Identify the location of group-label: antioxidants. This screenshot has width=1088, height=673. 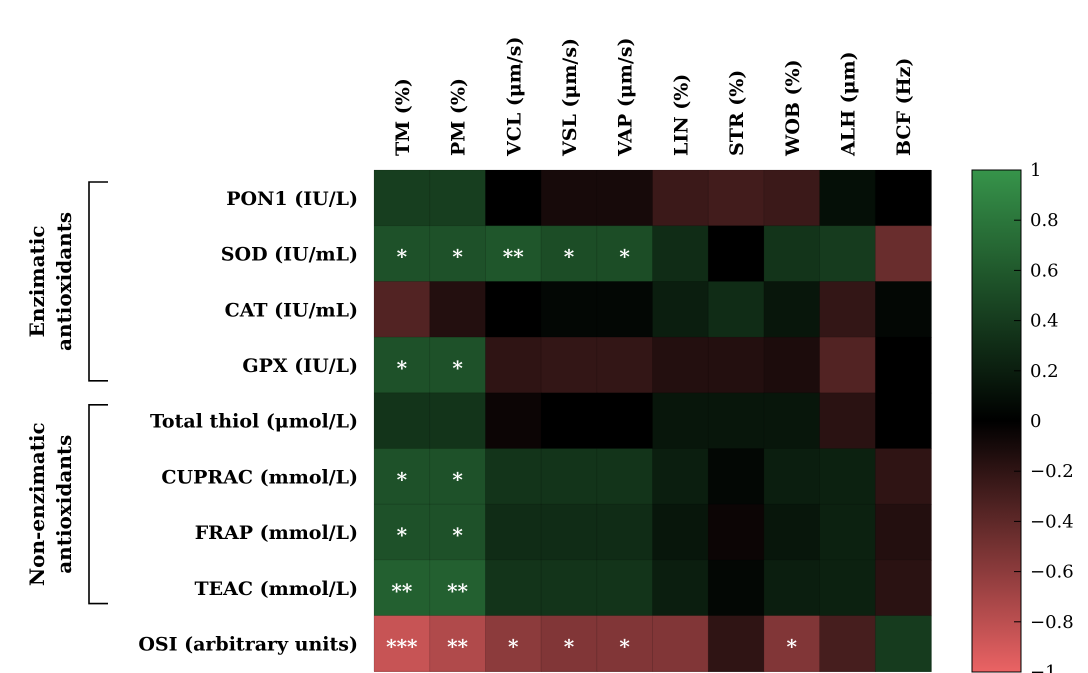
(64, 504).